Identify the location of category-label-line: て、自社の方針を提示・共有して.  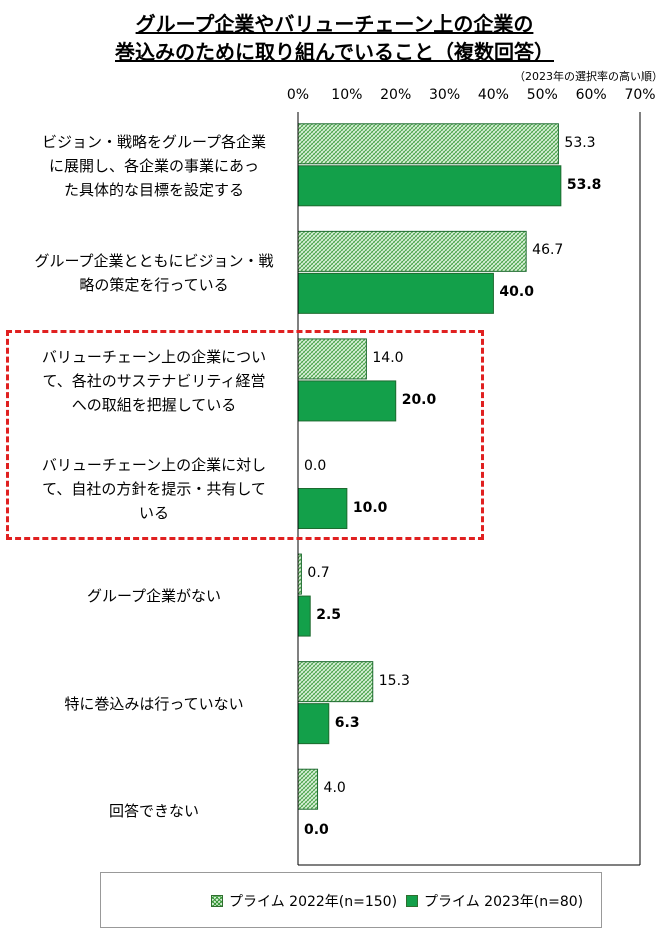
(154, 488).